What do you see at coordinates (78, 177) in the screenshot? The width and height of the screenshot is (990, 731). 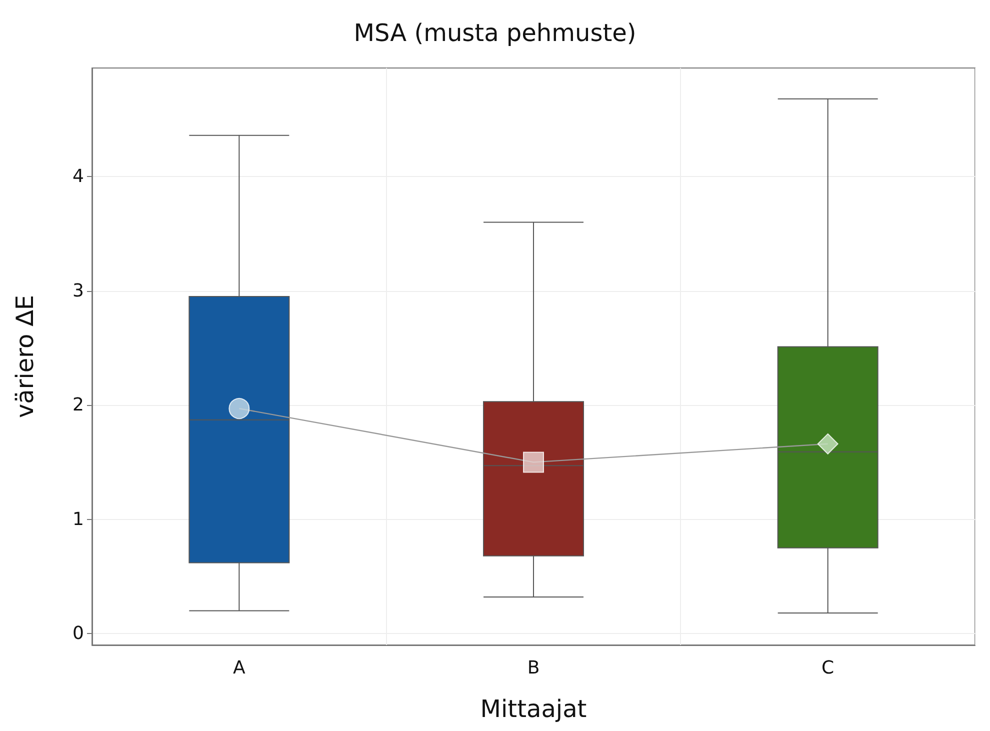 I see `y-tick-label: 4` at bounding box center [78, 177].